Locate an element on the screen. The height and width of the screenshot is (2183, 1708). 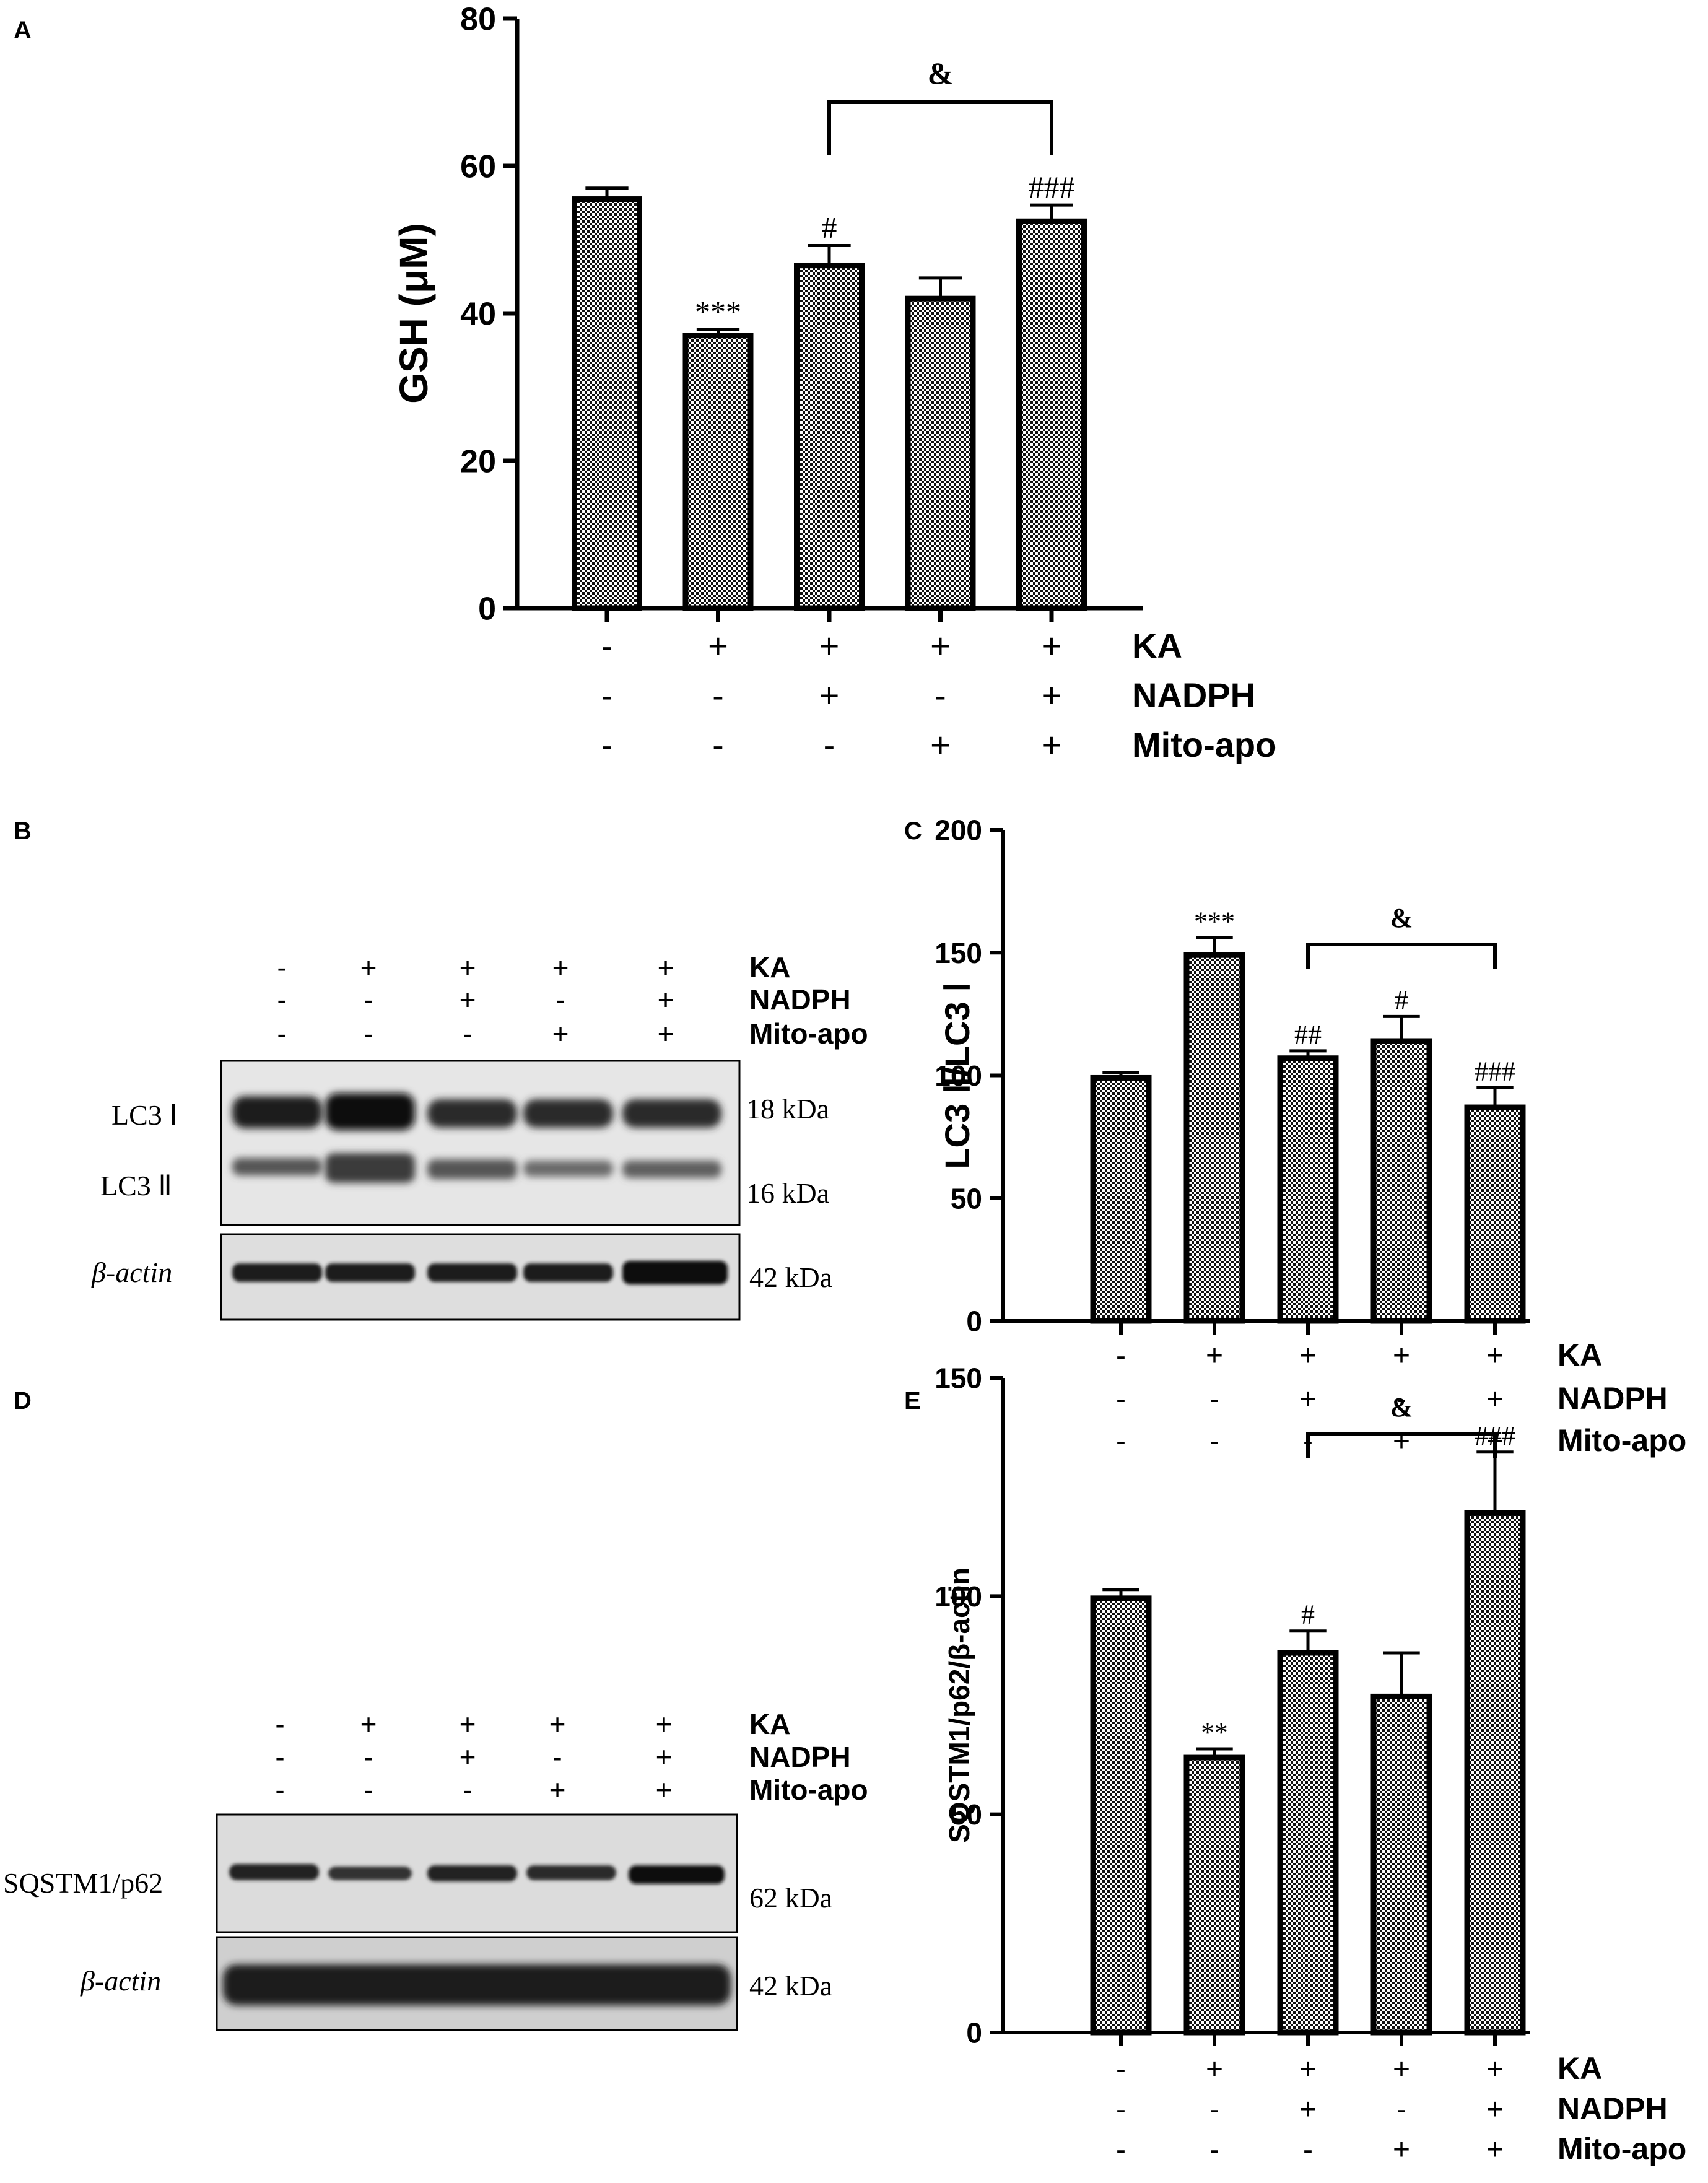
chart-a-treatment-name: Mito-apo is located at coordinates (1204, 744).